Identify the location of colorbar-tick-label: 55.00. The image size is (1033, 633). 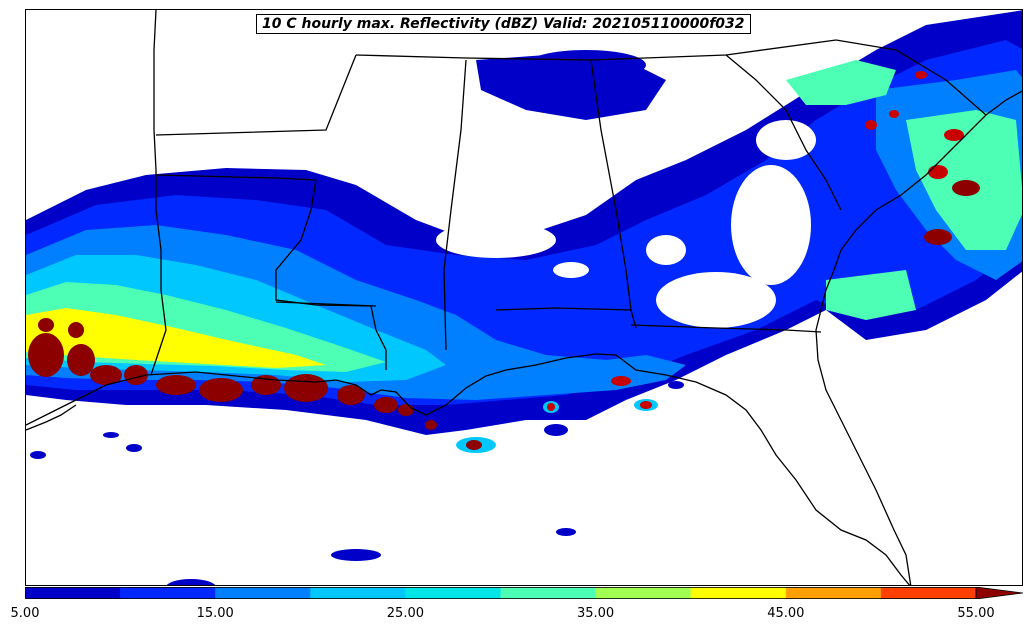
(976, 613).